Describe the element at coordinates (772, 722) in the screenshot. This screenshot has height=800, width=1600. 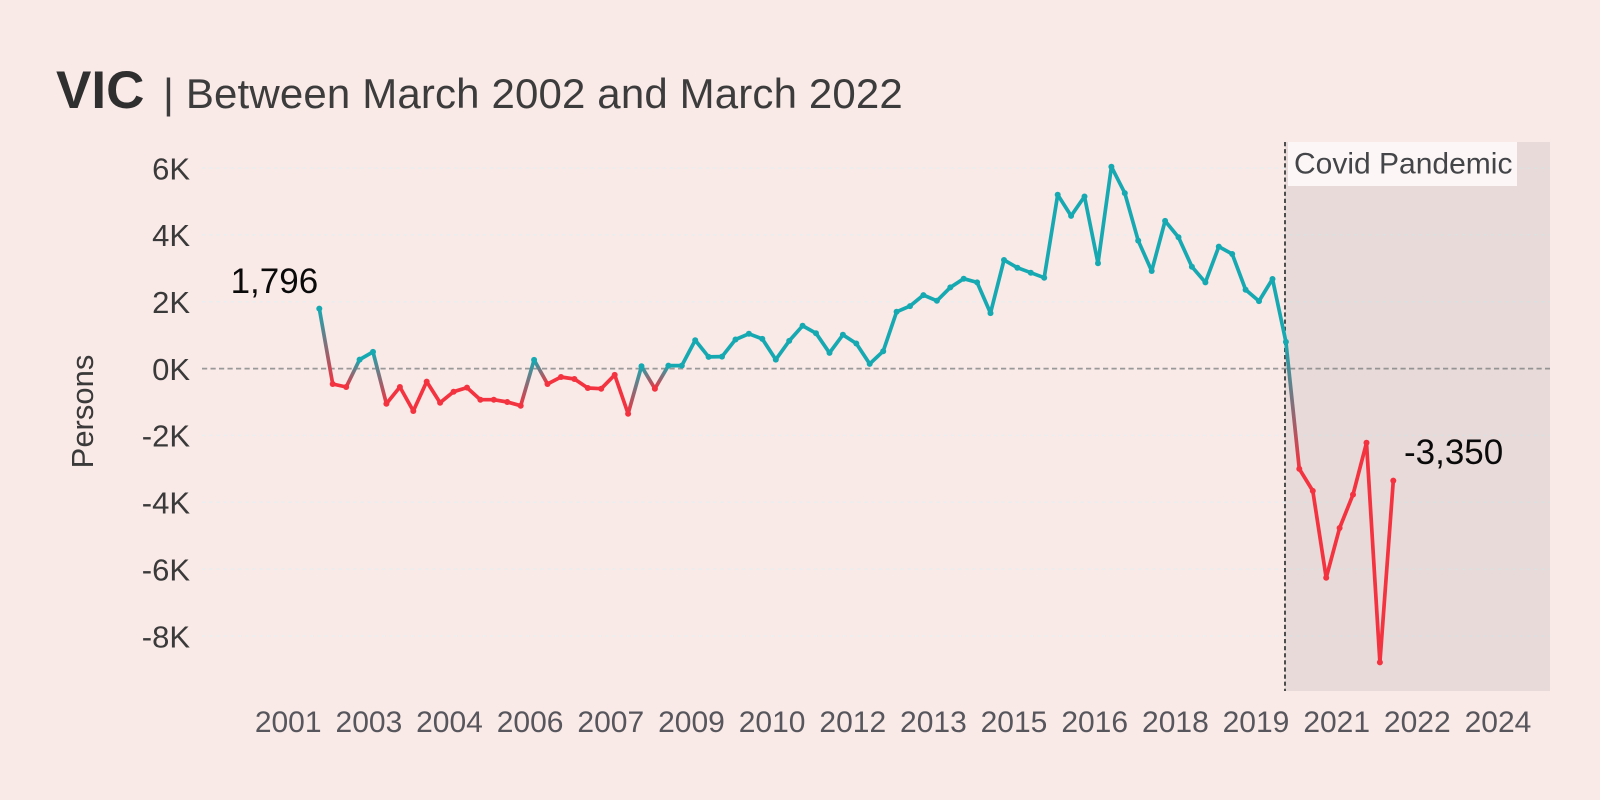
I see `svg-text: 2010` at that location.